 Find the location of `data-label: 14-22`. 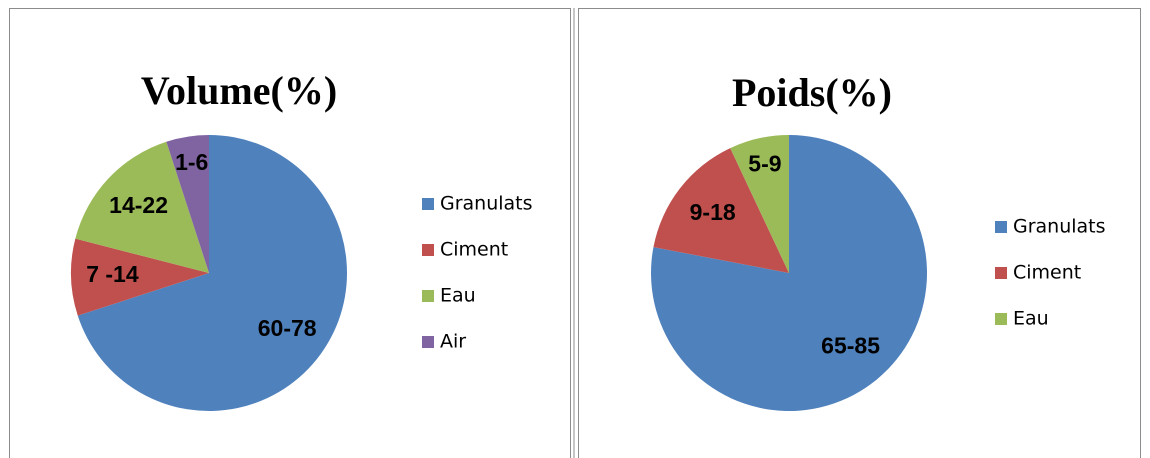

data-label: 14-22 is located at coordinates (138, 205).